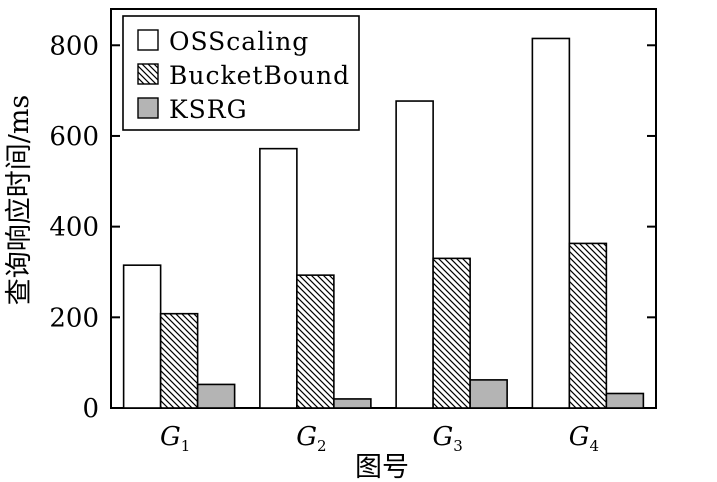 The image size is (717, 482). I want to click on x-tick-label: G1, so click(175, 438).